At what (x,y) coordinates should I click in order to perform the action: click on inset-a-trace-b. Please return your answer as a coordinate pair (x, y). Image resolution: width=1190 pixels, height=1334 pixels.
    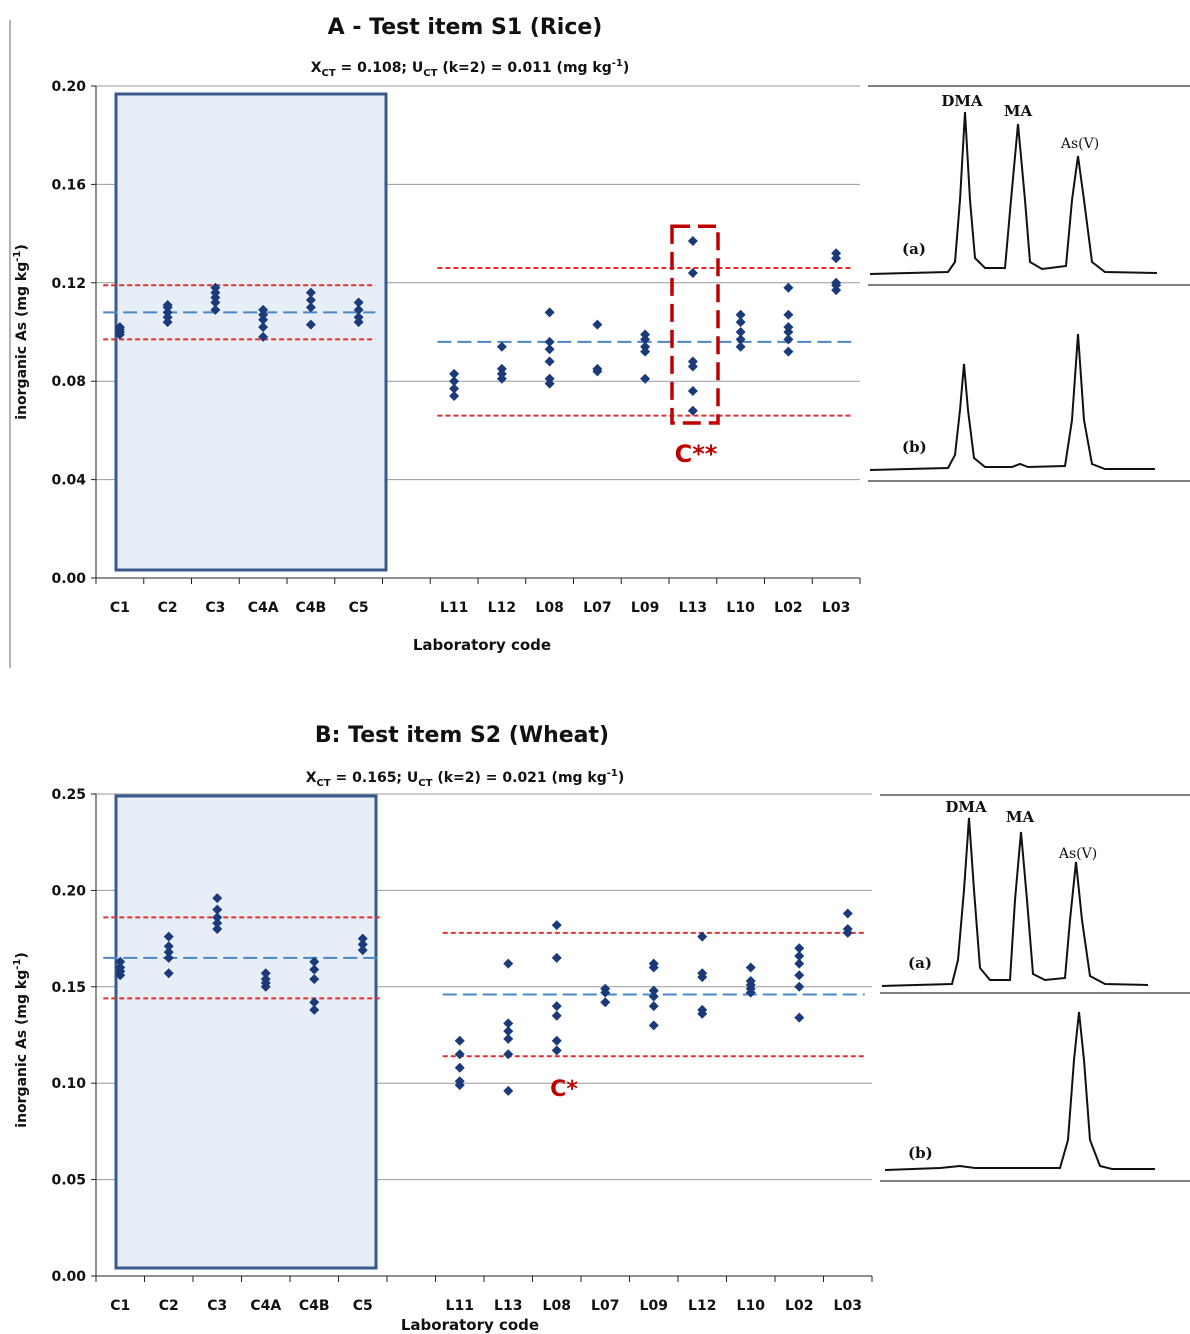
    Looking at the image, I should click on (1012, 402).